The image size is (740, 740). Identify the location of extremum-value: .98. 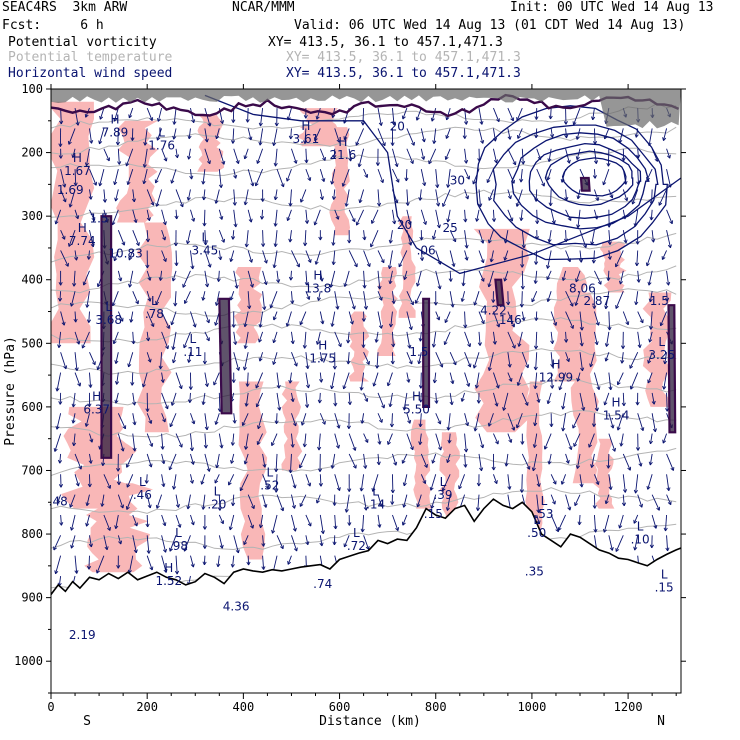
(178, 546).